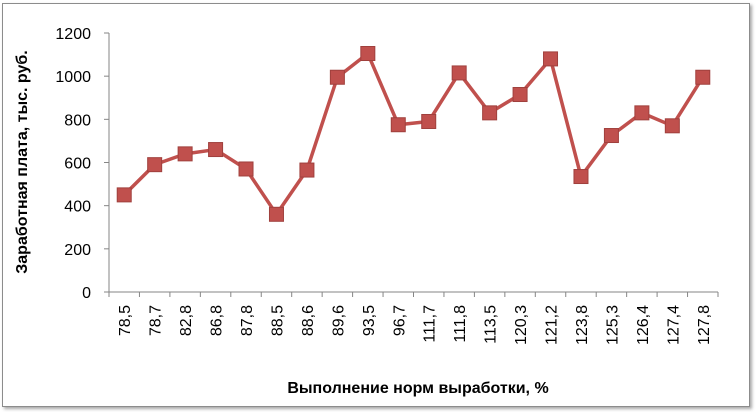 The height and width of the screenshot is (412, 756). Describe the element at coordinates (460, 324) in the screenshot. I see `x-tick-label: 111,8` at that location.